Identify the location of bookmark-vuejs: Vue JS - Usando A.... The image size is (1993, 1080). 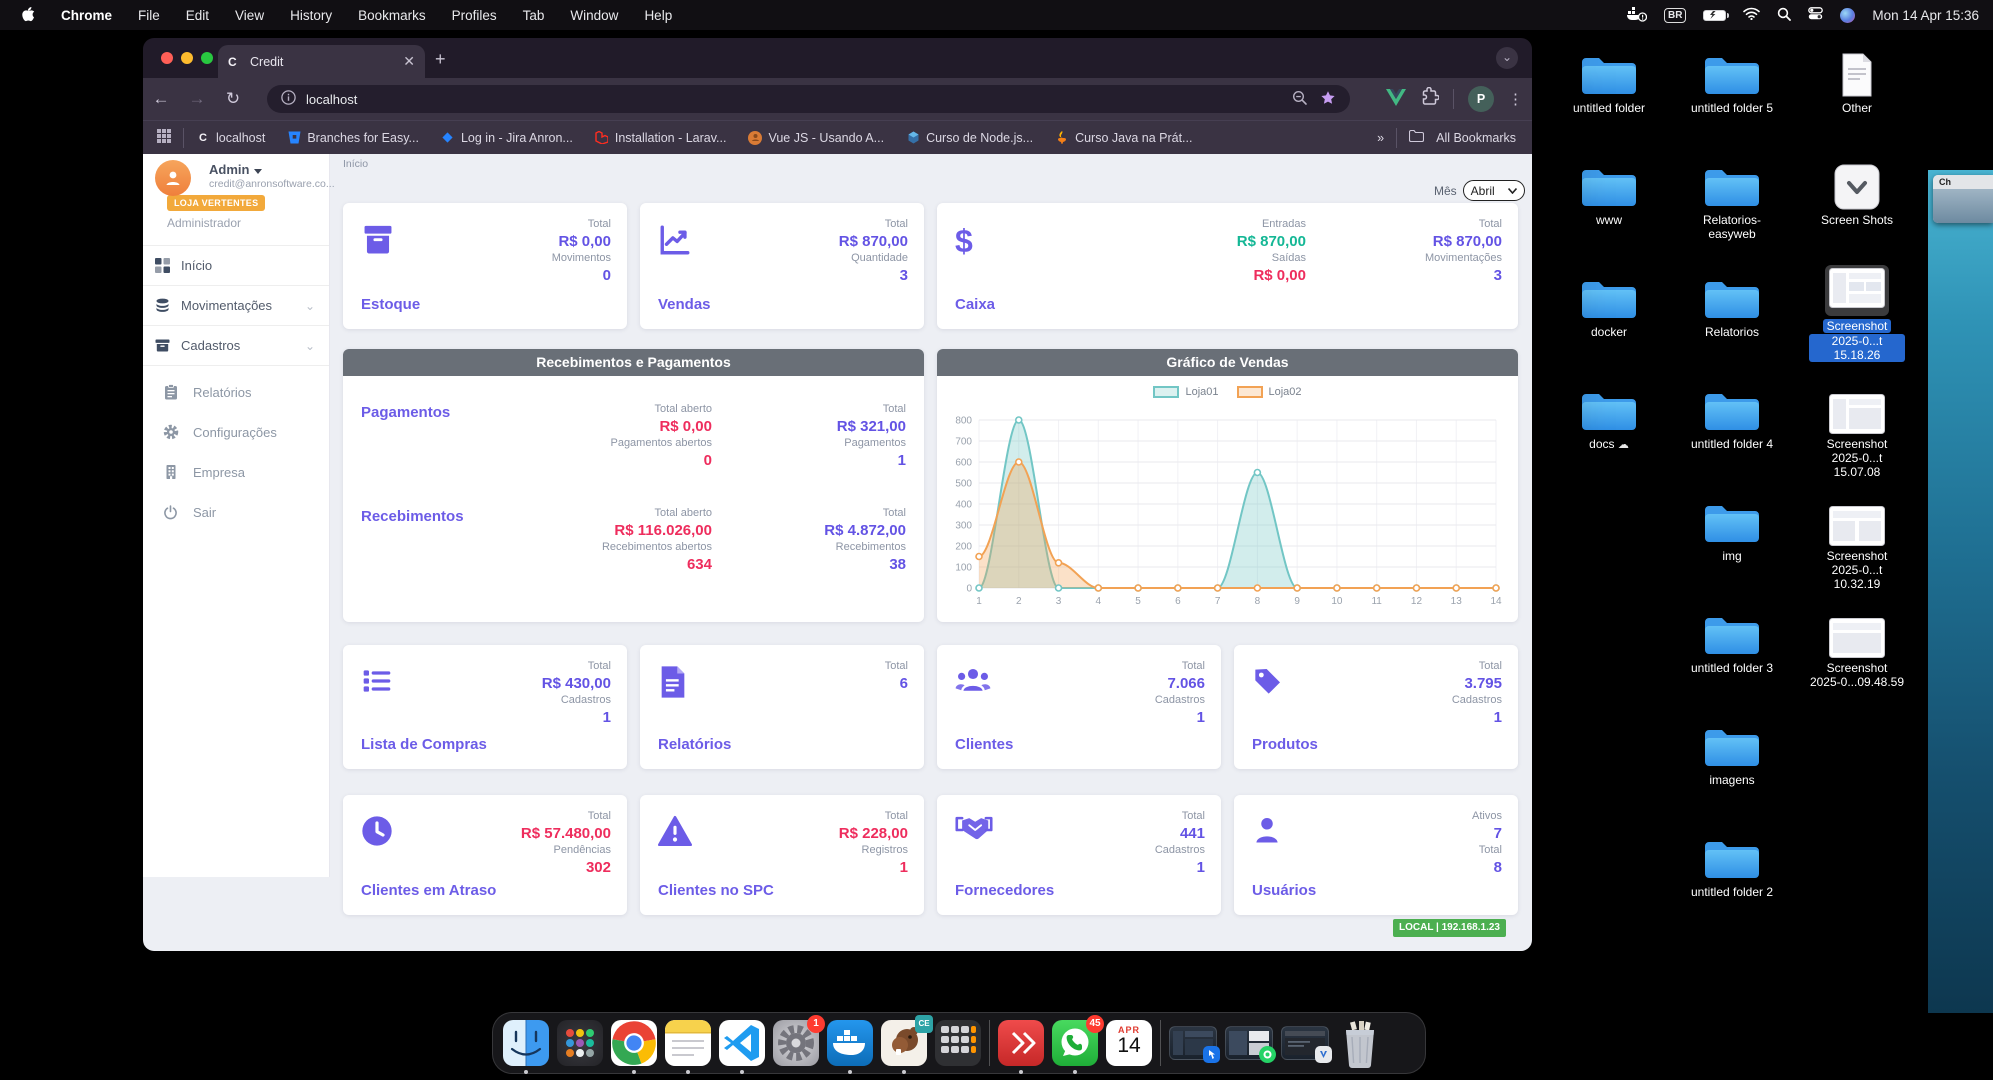
(816, 137).